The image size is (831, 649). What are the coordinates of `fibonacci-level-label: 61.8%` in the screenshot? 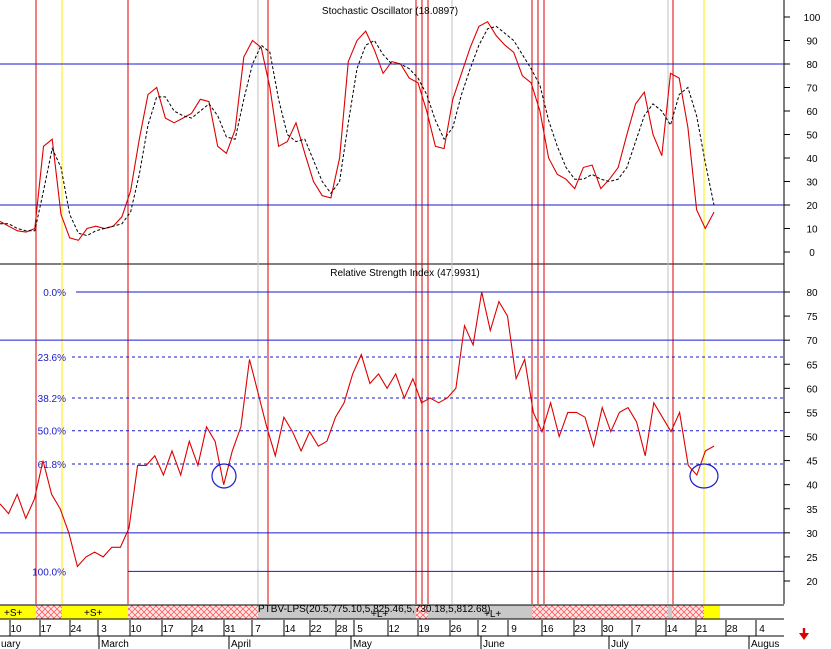 It's located at (52, 465).